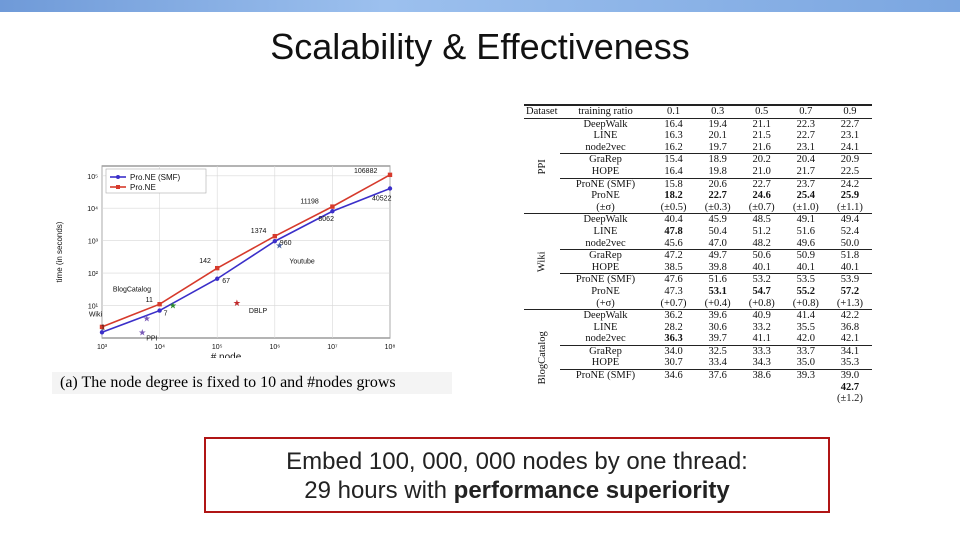 The image size is (960, 540). What do you see at coordinates (761, 159) in the screenshot?
I see `value-cell: 20.2` at bounding box center [761, 159].